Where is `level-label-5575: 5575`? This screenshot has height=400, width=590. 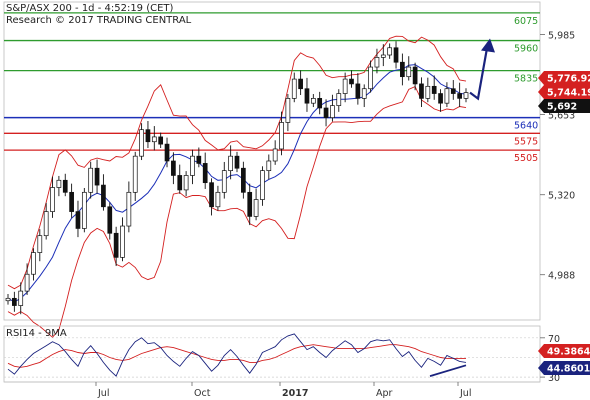 level-label-5575: 5575 is located at coordinates (526, 141).